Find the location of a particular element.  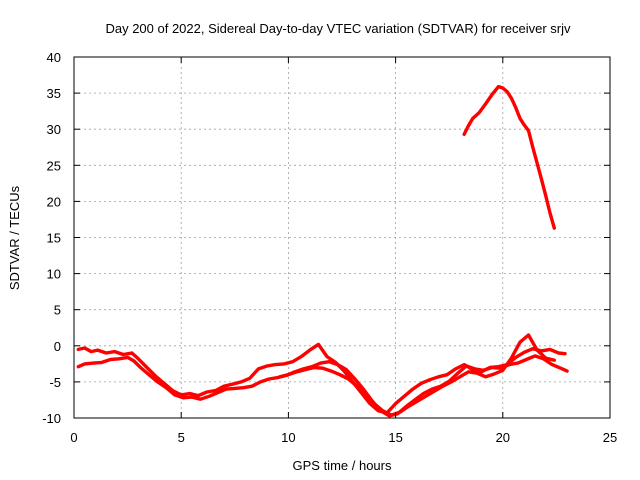

x-tick-label: 0 is located at coordinates (73, 437).